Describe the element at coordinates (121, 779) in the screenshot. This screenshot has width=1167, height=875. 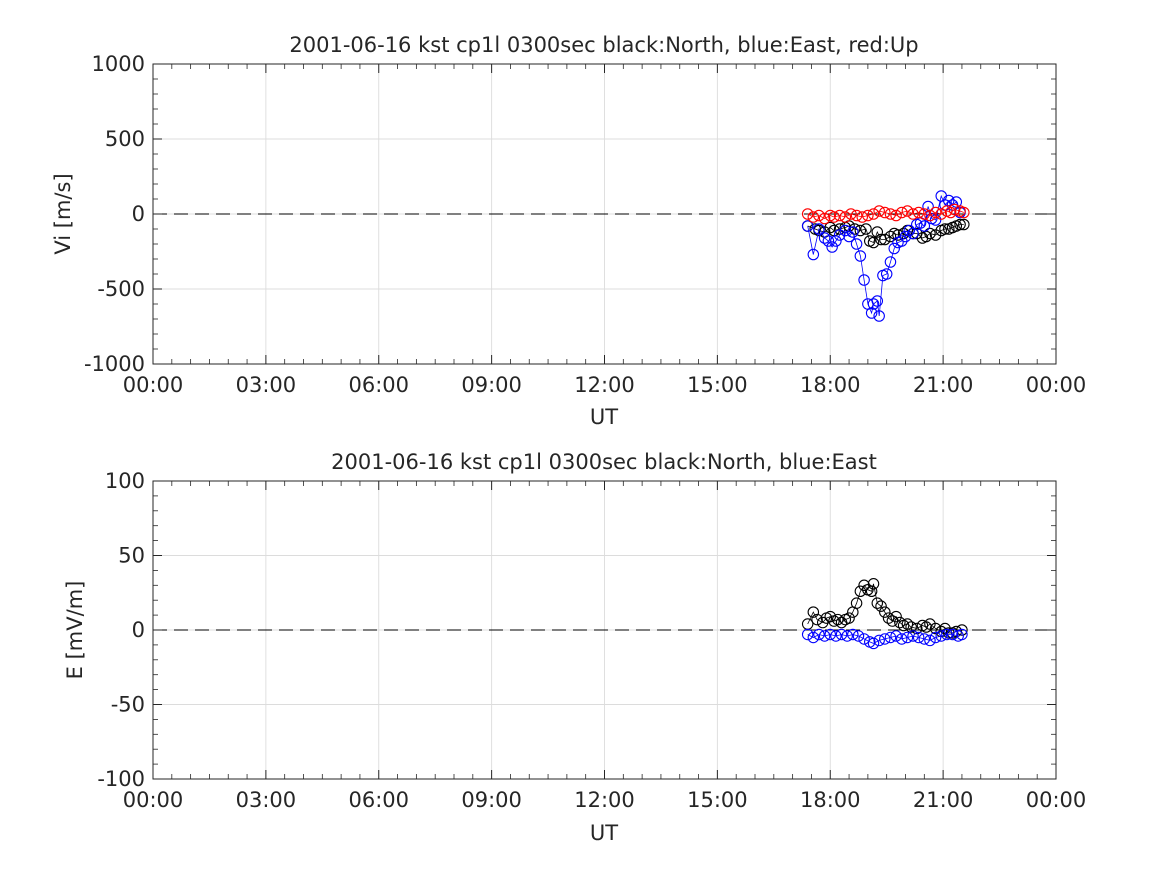
I see `efield-y-tick-label: -100` at that location.